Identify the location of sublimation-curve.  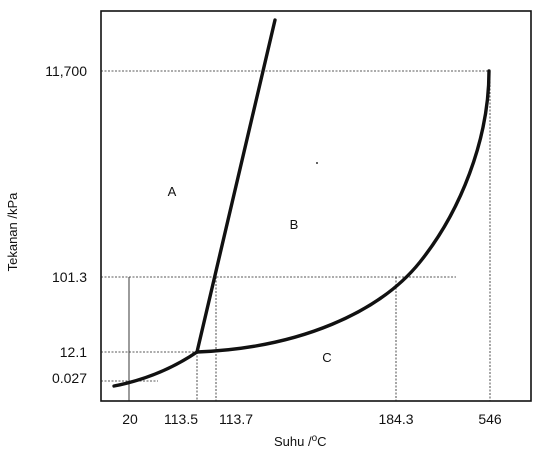
(155, 369).